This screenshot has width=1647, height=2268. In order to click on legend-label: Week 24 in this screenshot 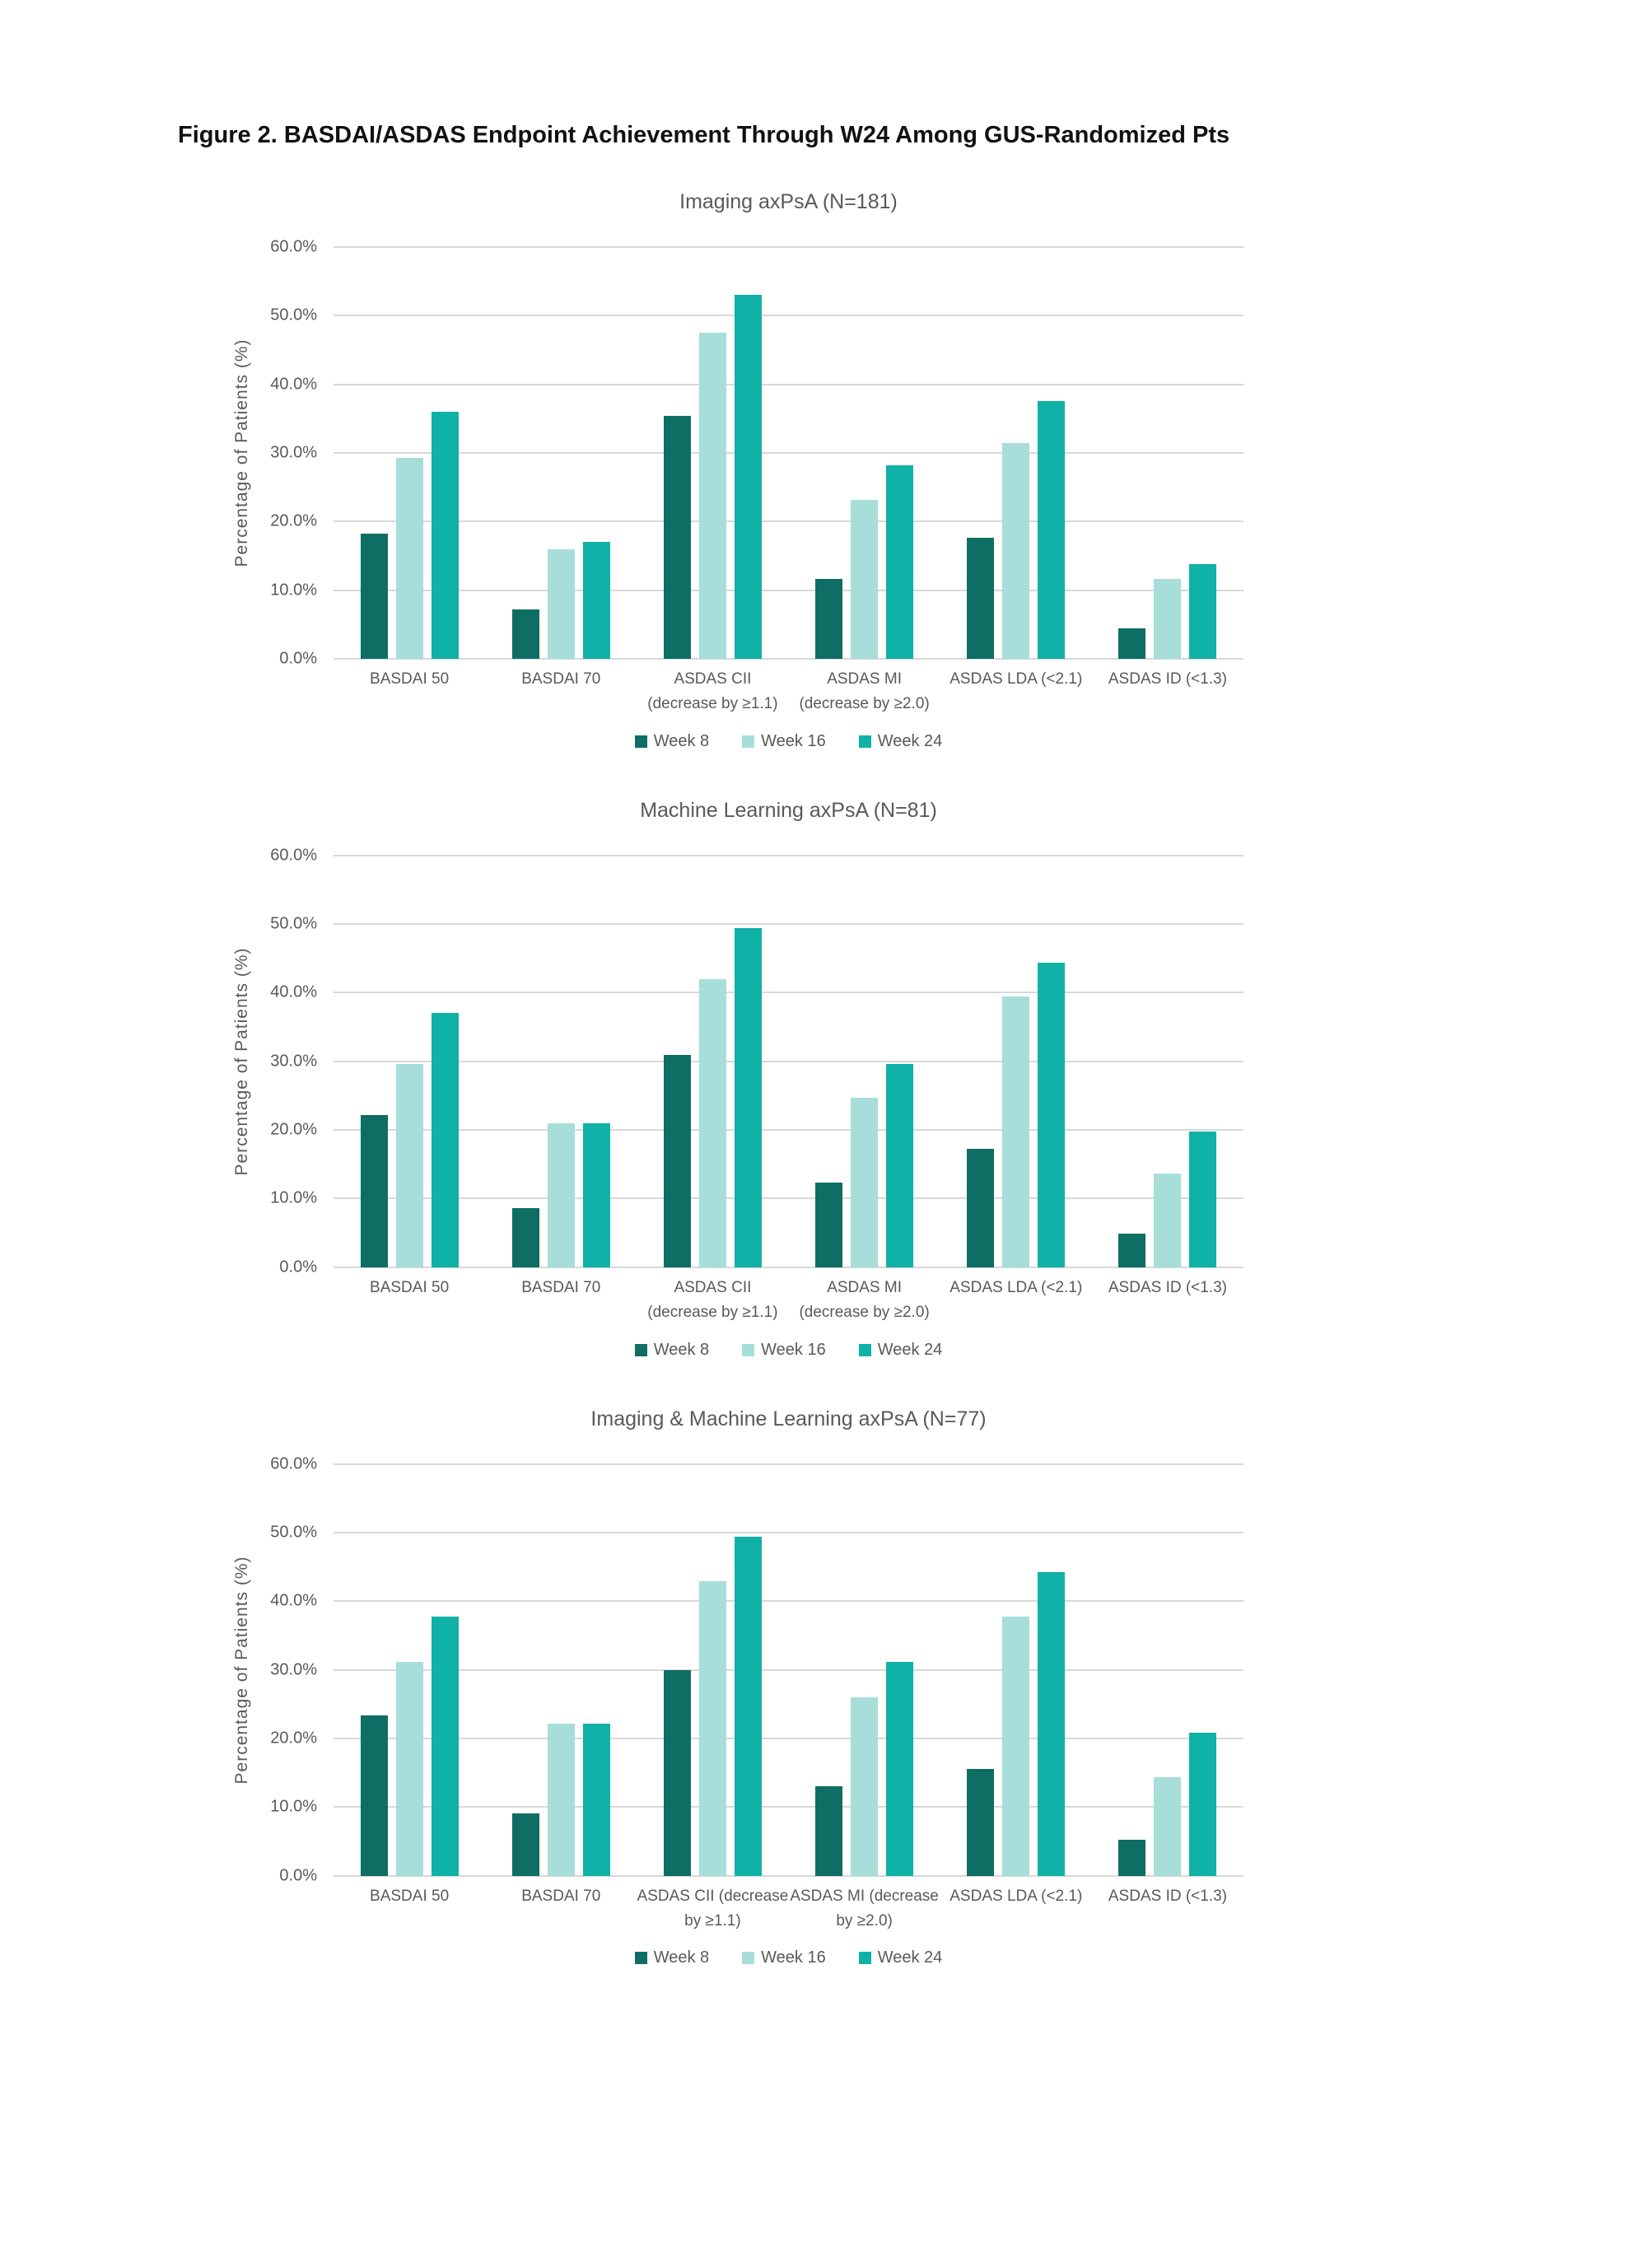, I will do `click(910, 740)`.